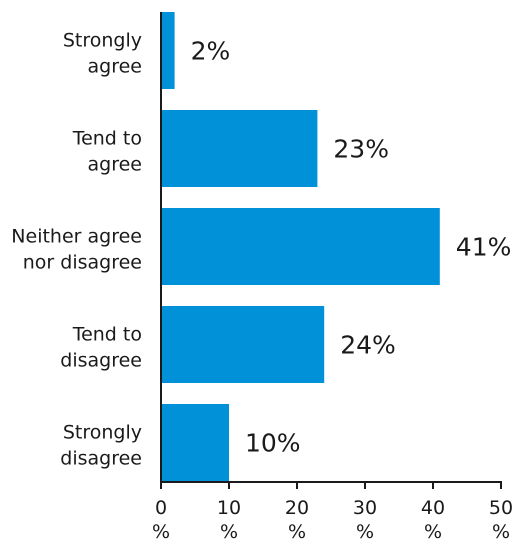 This screenshot has width=517, height=545. Describe the element at coordinates (102, 54) in the screenshot. I see `category-label-0: Strongly agree` at that location.